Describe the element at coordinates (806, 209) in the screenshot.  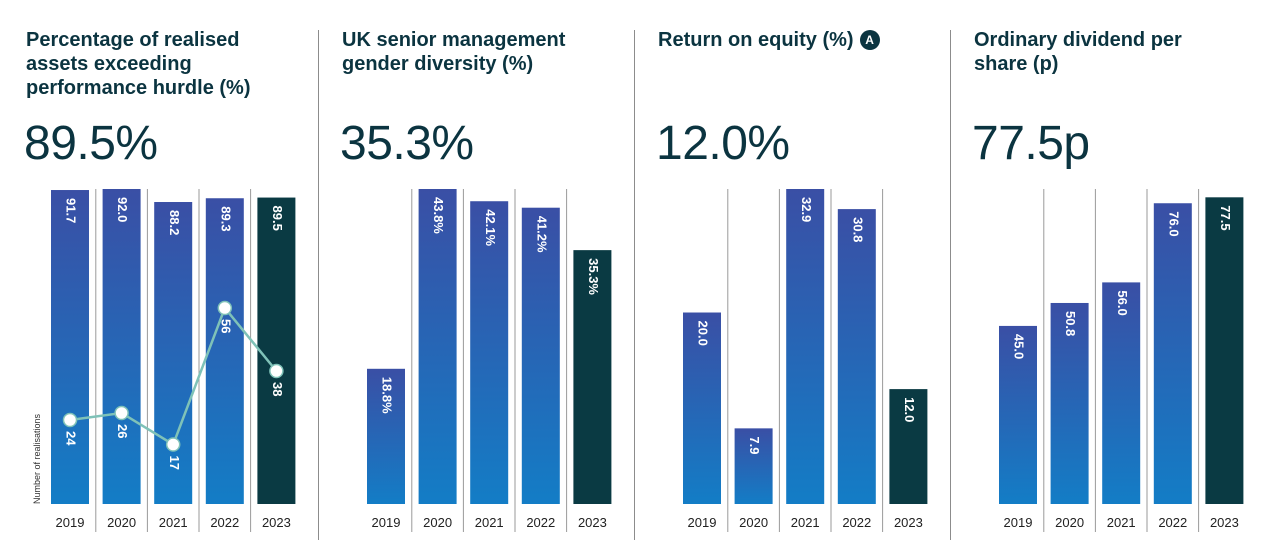
I see `bar-value-label: 32.9` at that location.